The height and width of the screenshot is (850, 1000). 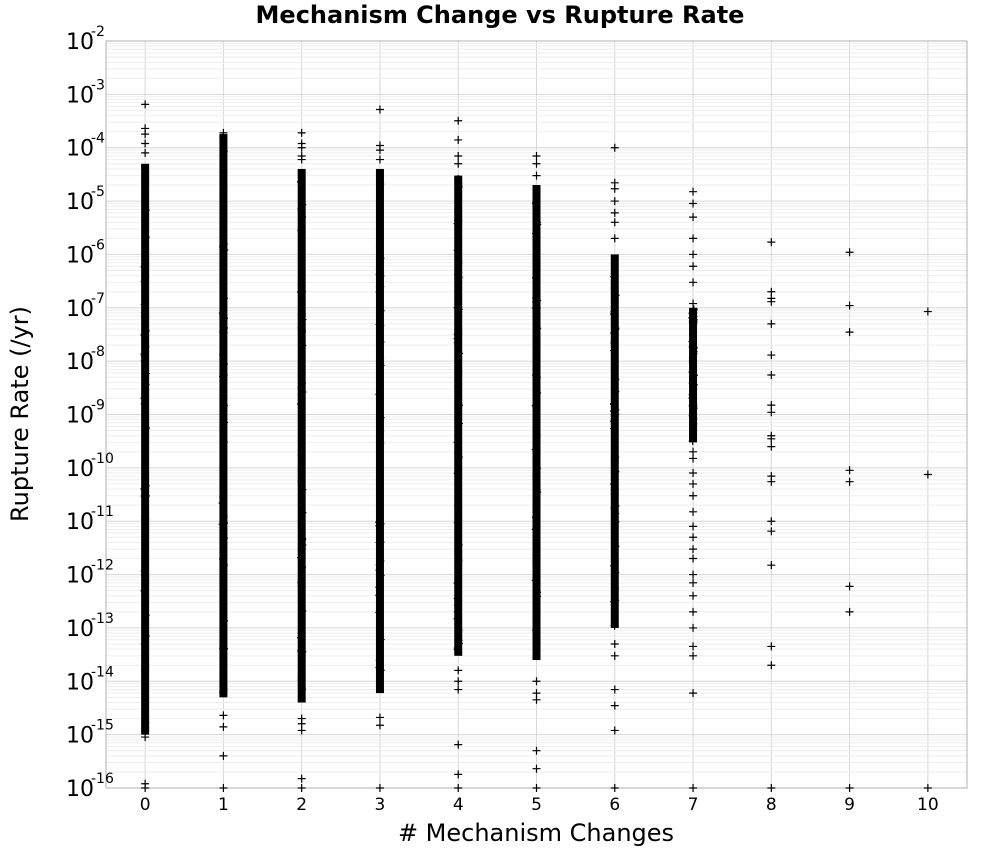 What do you see at coordinates (98, 192) in the screenshot?
I see `y-tick-exponent: -5` at bounding box center [98, 192].